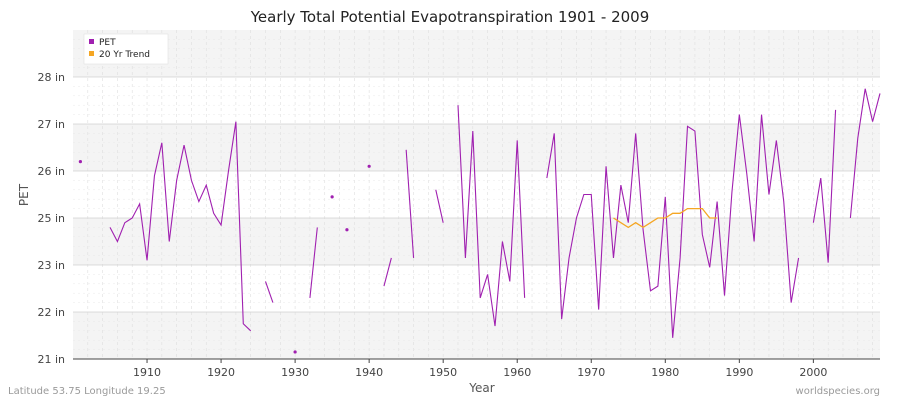 Image resolution: width=900 pixels, height=400 pixels. Describe the element at coordinates (665, 218) in the screenshot. I see `series-trend-line` at that location.